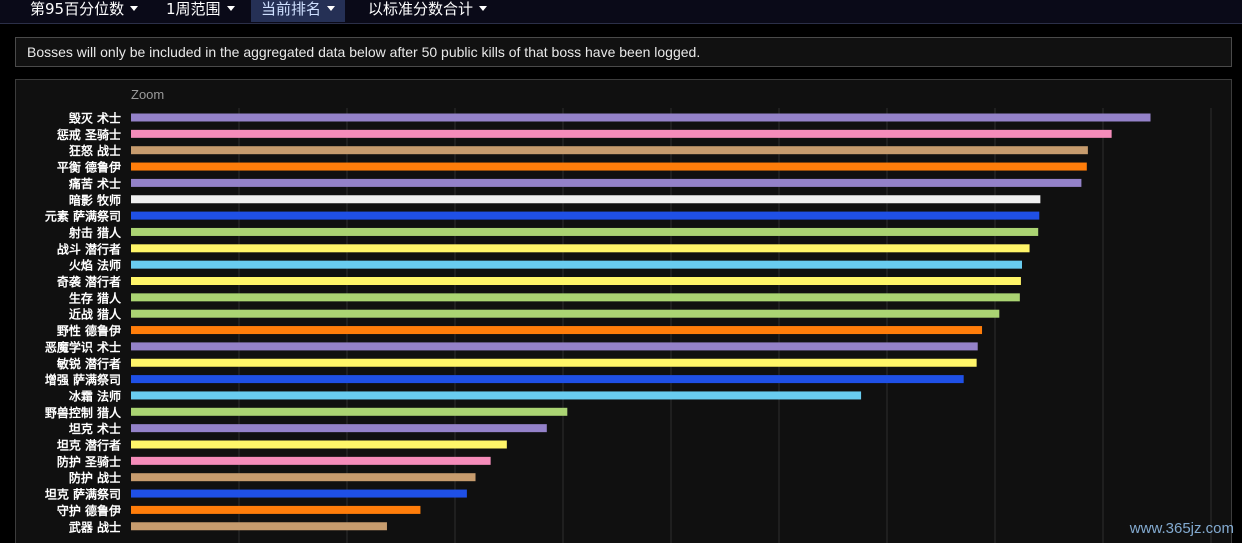 The image size is (1242, 543). I want to click on watermark: www.365jz.com, so click(1181, 528).